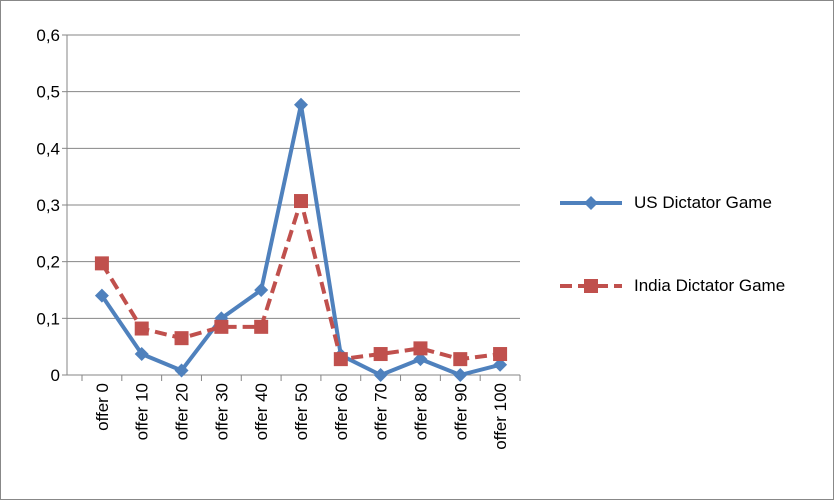 This screenshot has height=500, width=834. What do you see at coordinates (48, 205) in the screenshot?
I see `y-tick-label: 0,3` at bounding box center [48, 205].